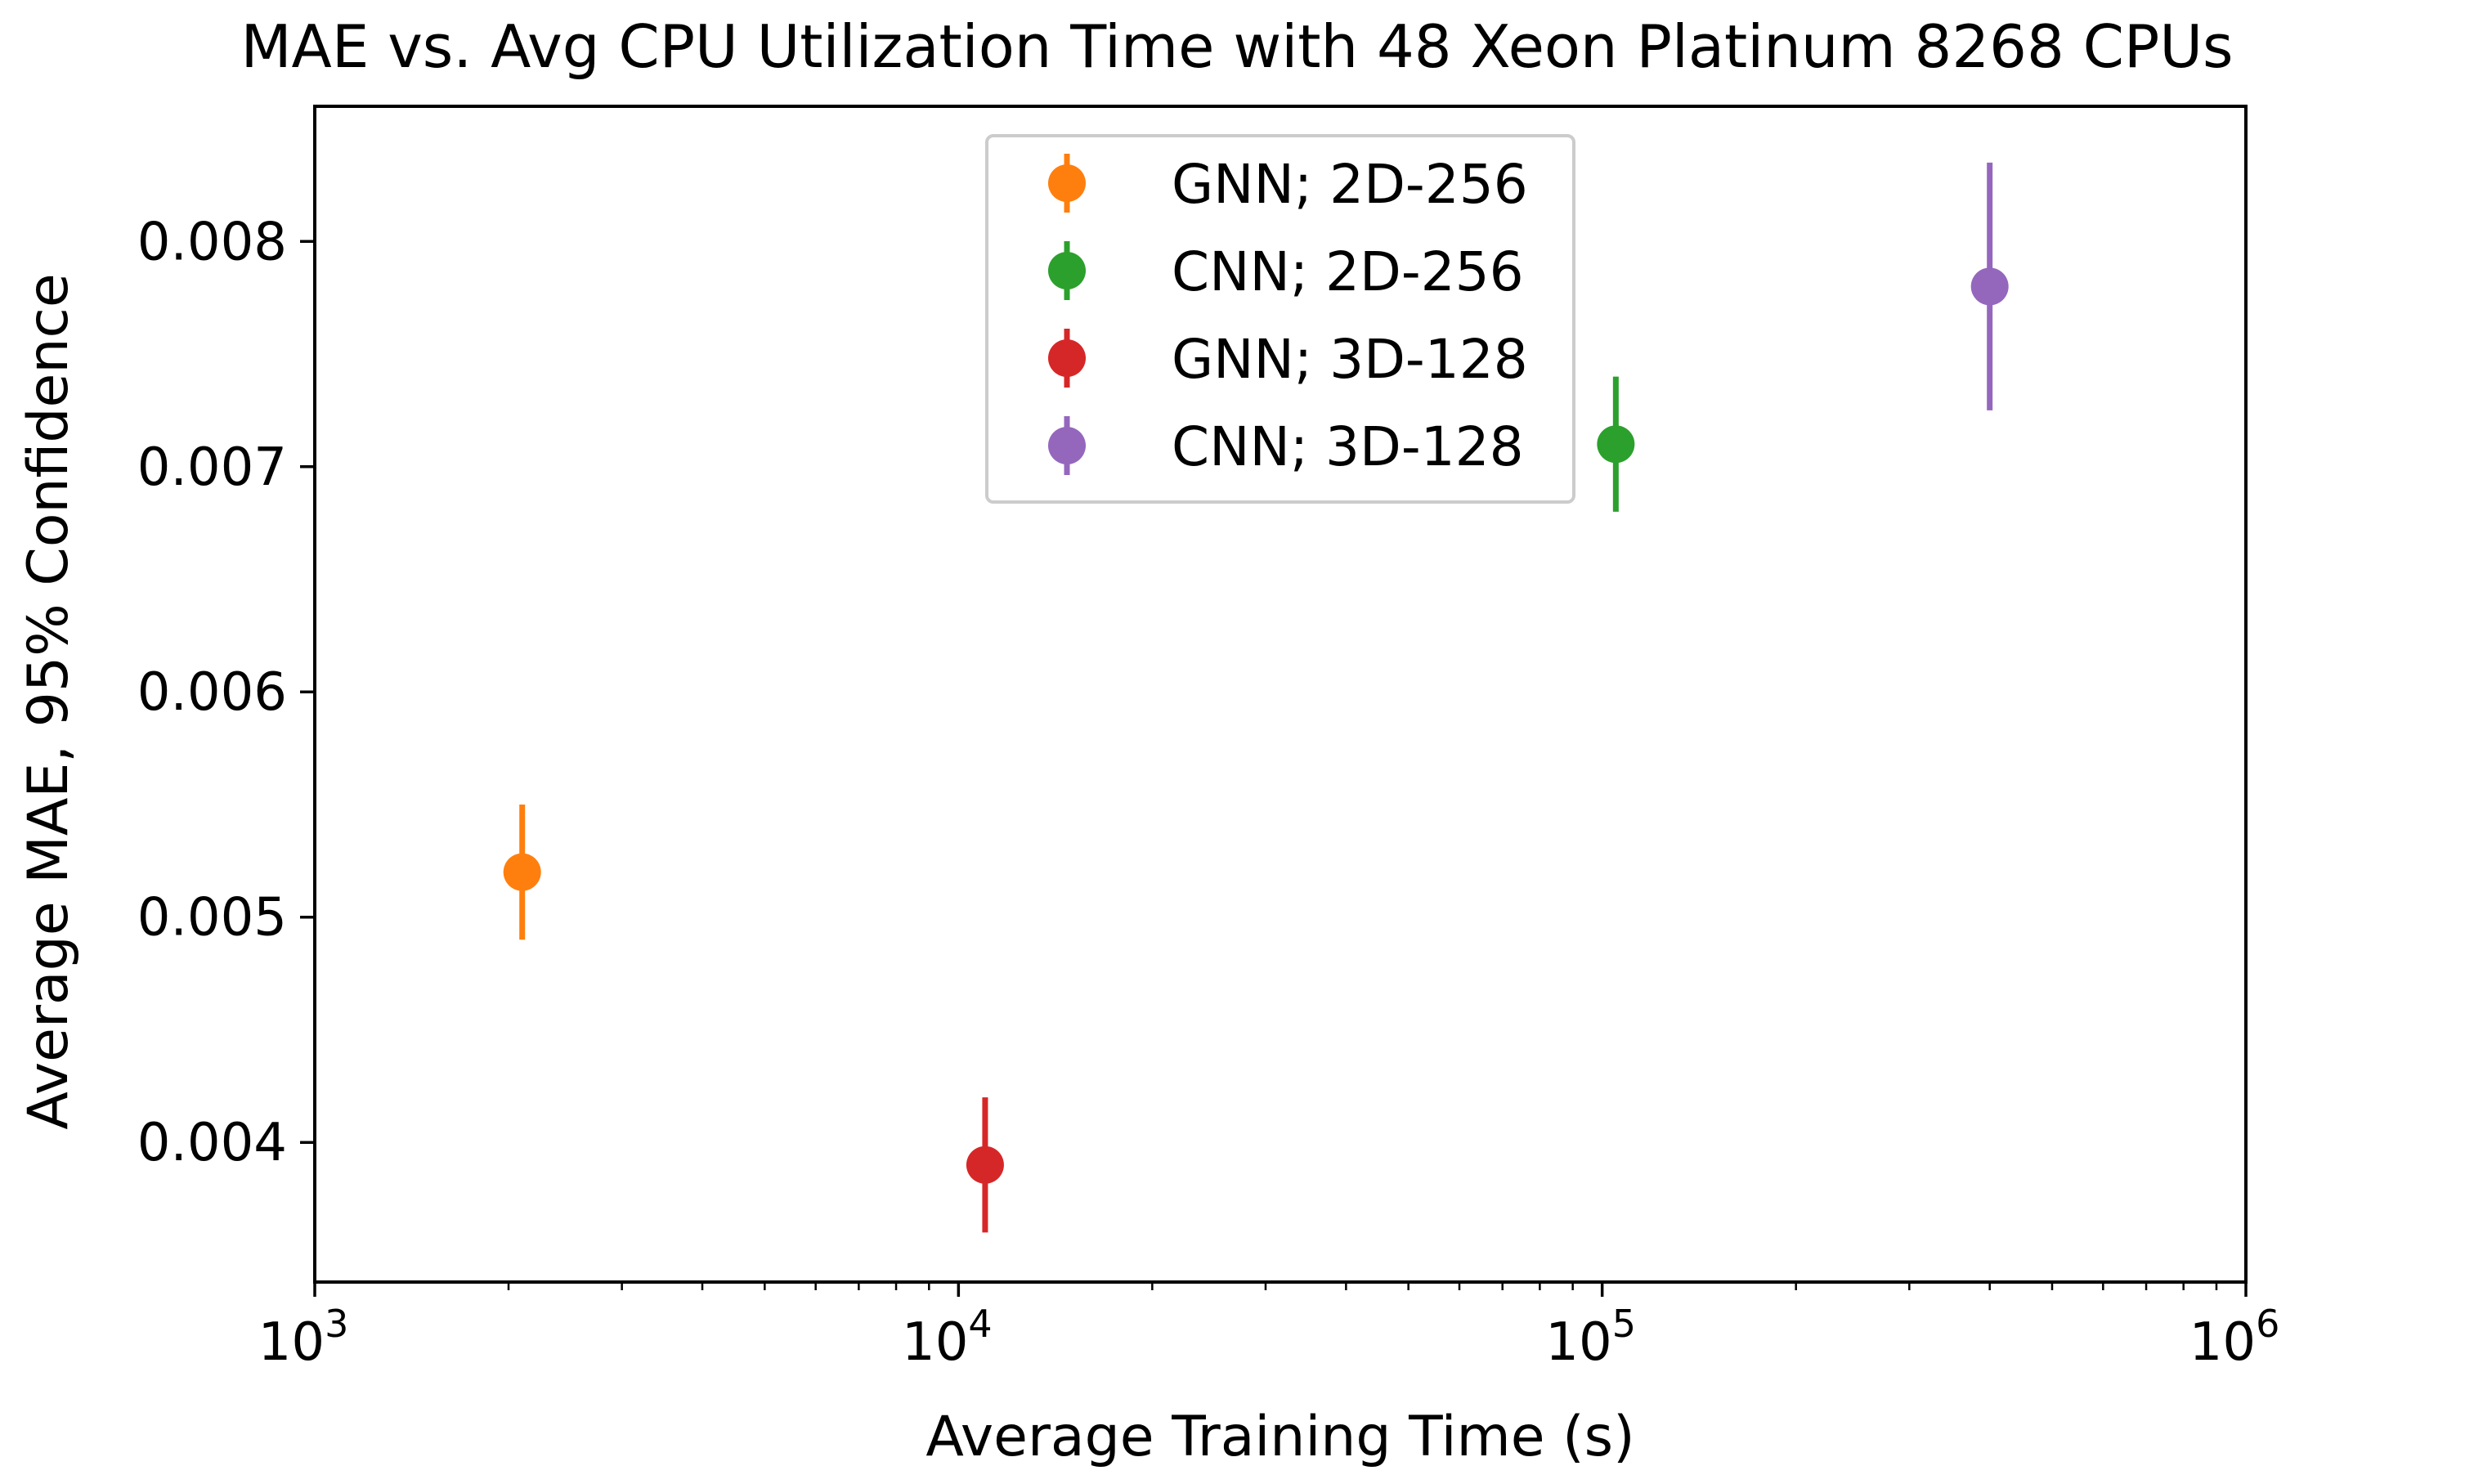 Image resolution: width=2465 pixels, height=1484 pixels. I want to click on legend-box, so click(1280, 319).